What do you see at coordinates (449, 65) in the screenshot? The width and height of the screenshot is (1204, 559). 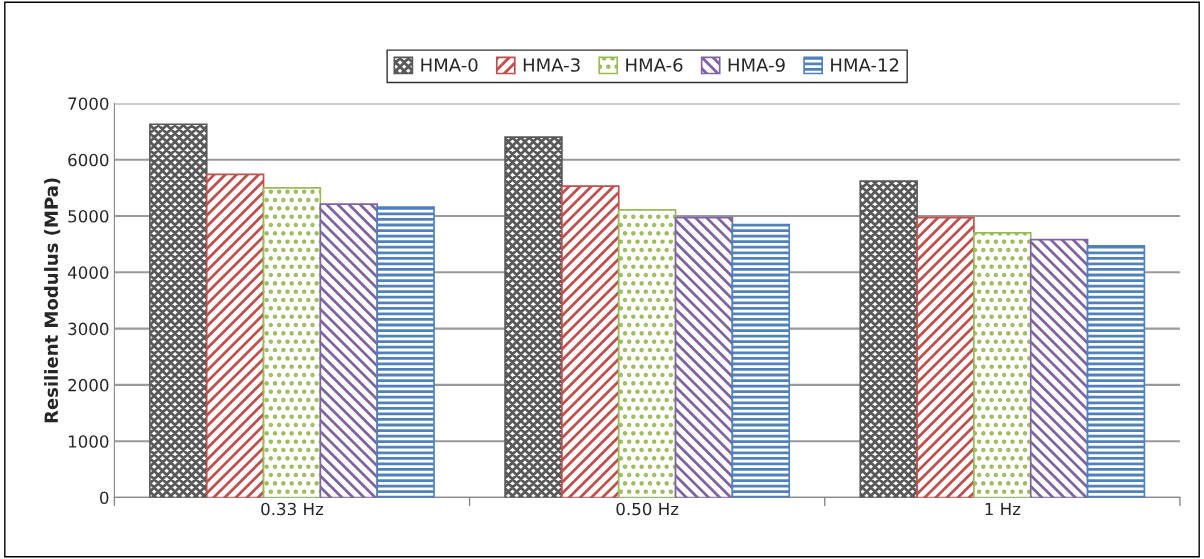 I see `legend-label: HMA-0` at bounding box center [449, 65].